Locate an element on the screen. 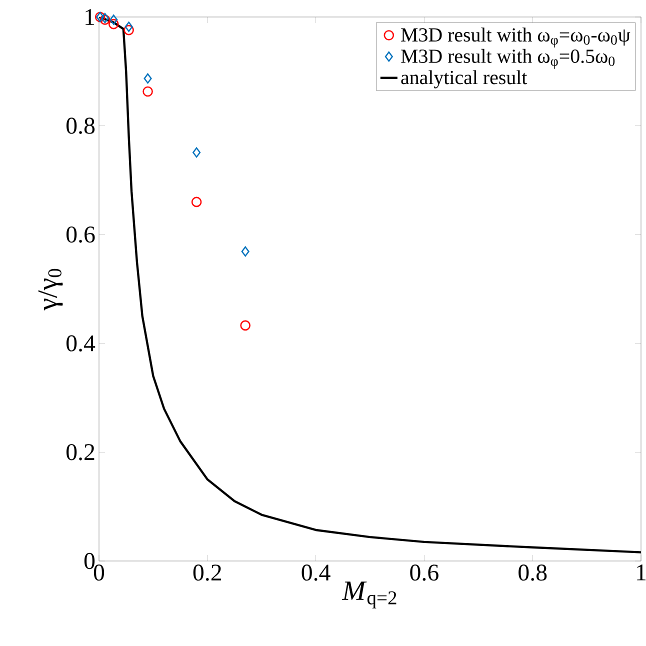 The image size is (646, 646). y-tick-label: 0 is located at coordinates (89, 561).